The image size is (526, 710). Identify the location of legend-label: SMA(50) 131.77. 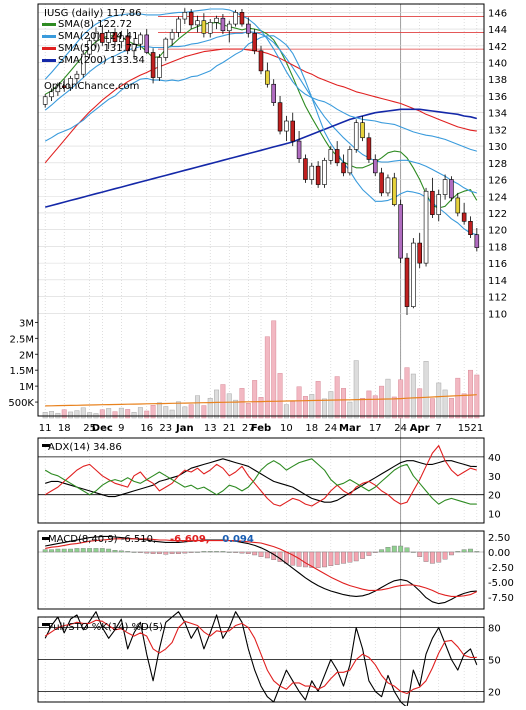
(98, 48).